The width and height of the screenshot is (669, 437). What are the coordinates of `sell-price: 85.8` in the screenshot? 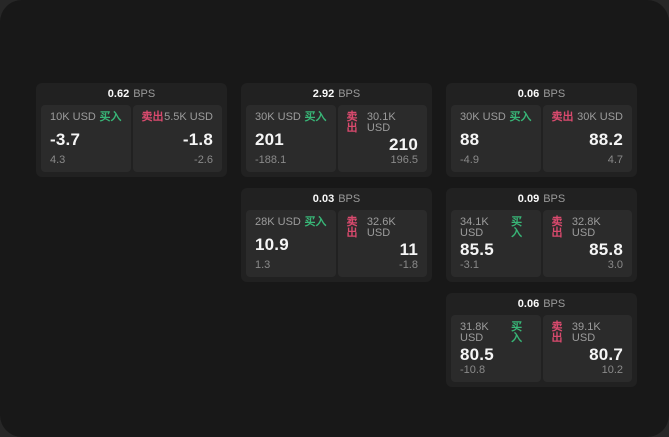 It's located at (606, 249).